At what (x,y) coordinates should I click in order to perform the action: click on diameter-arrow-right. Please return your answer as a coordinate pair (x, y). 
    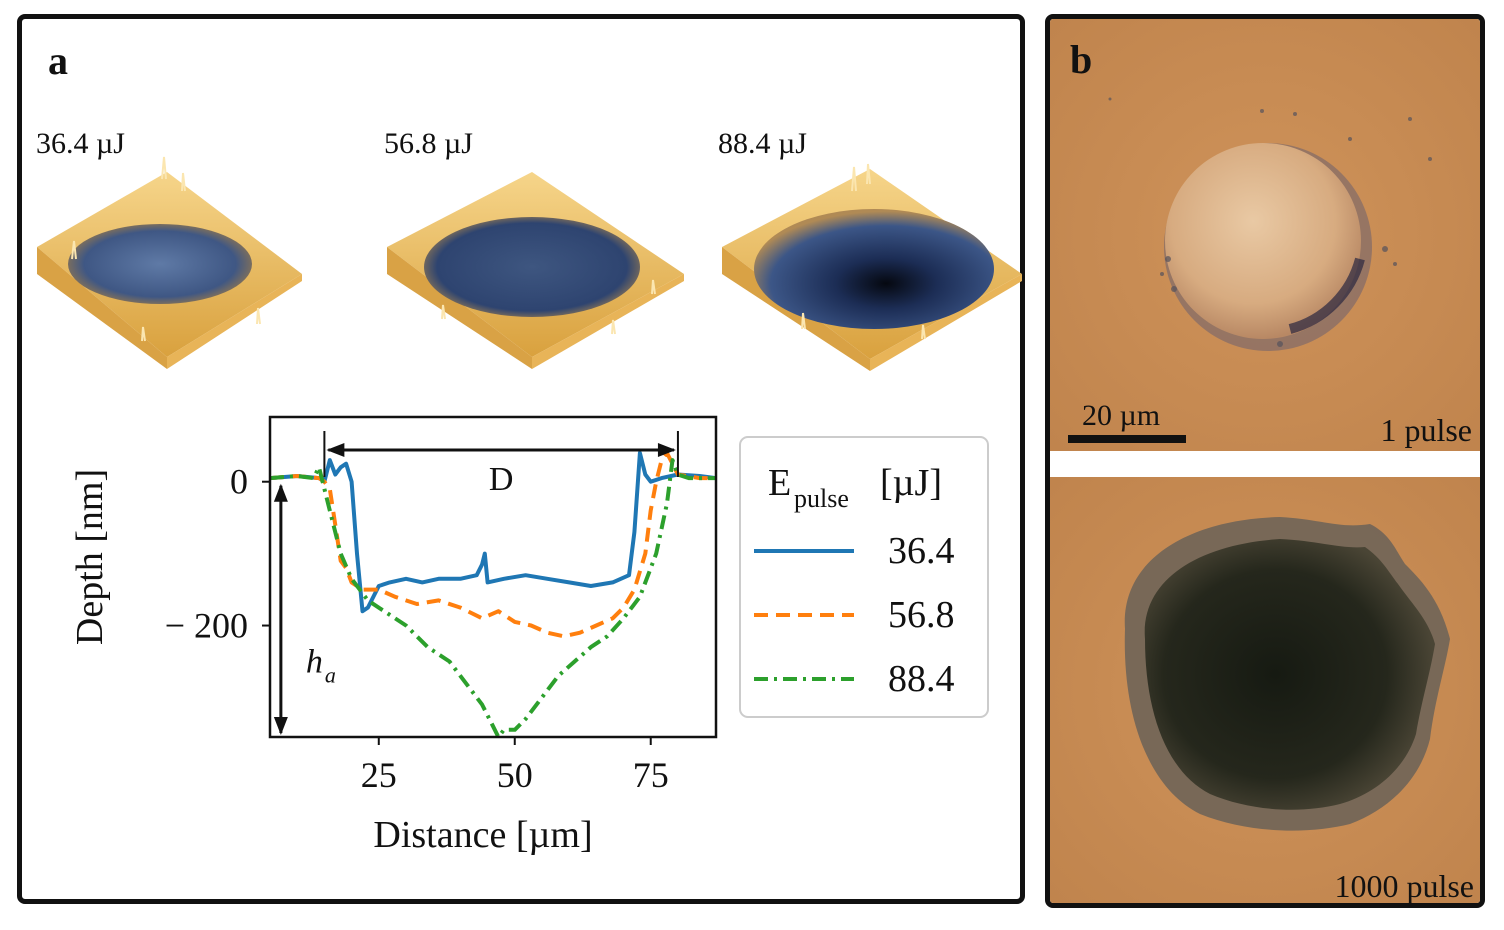
    Looking at the image, I should click on (666, 450).